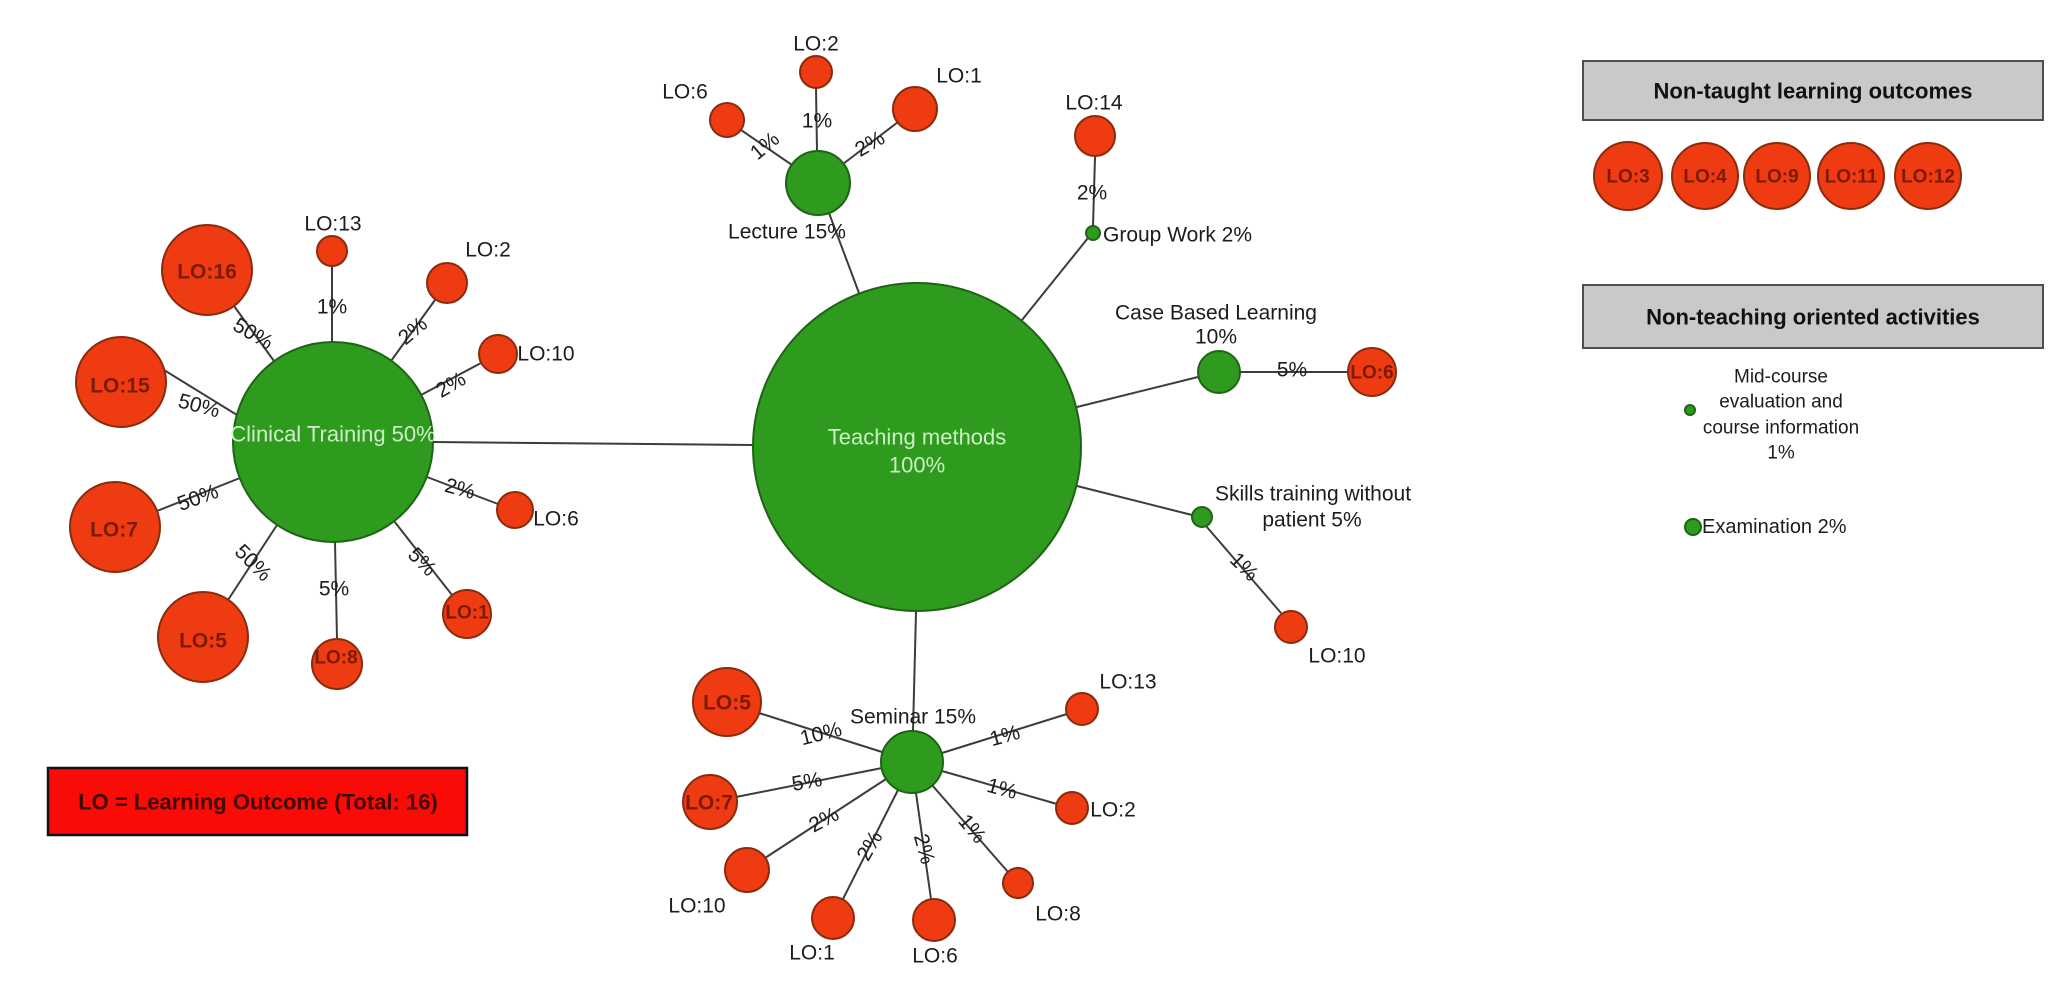  I want to click on edge-seminar-teaching, so click(914, 671).